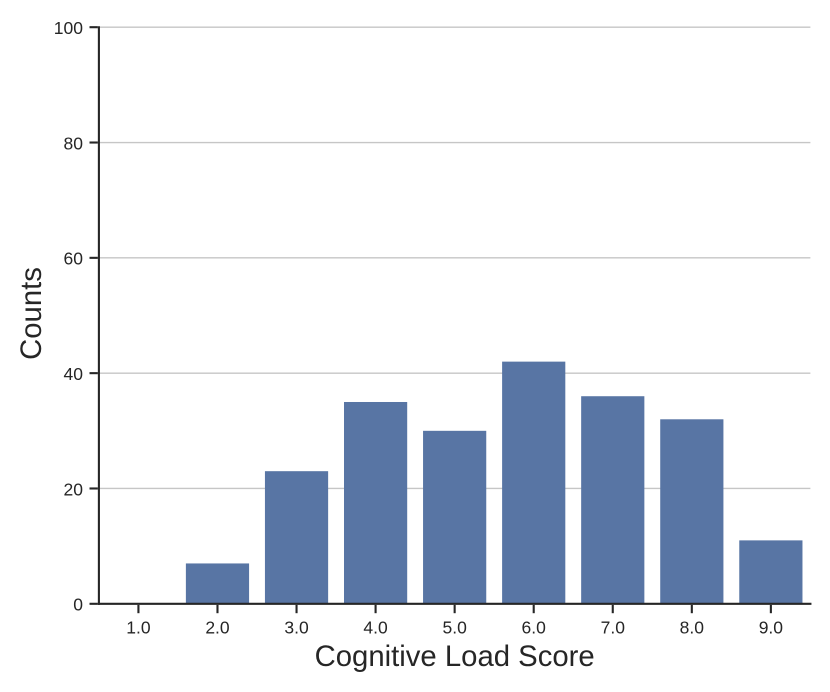  I want to click on svg-text: 80, so click(74, 143).